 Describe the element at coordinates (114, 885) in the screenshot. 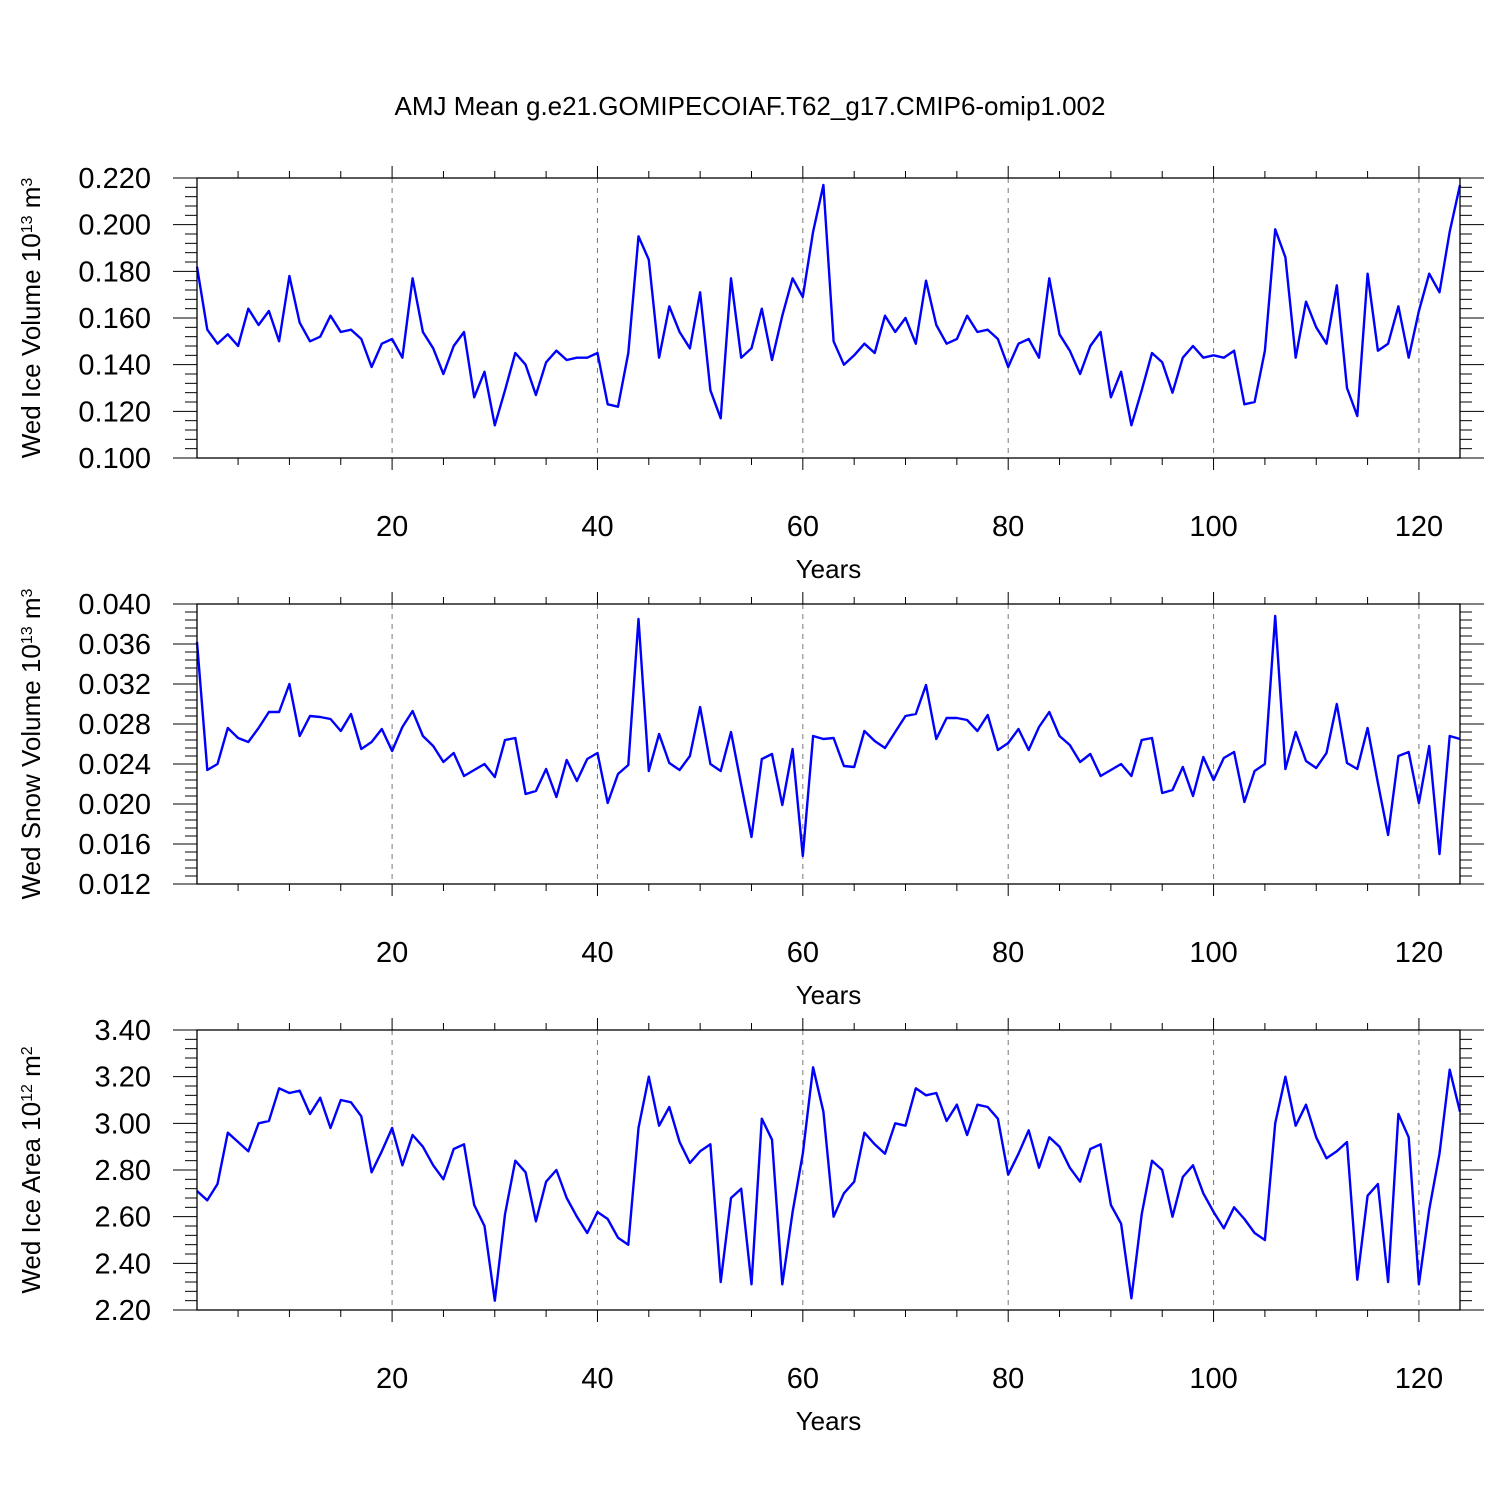

I see `y-tick-label: 0.012` at that location.